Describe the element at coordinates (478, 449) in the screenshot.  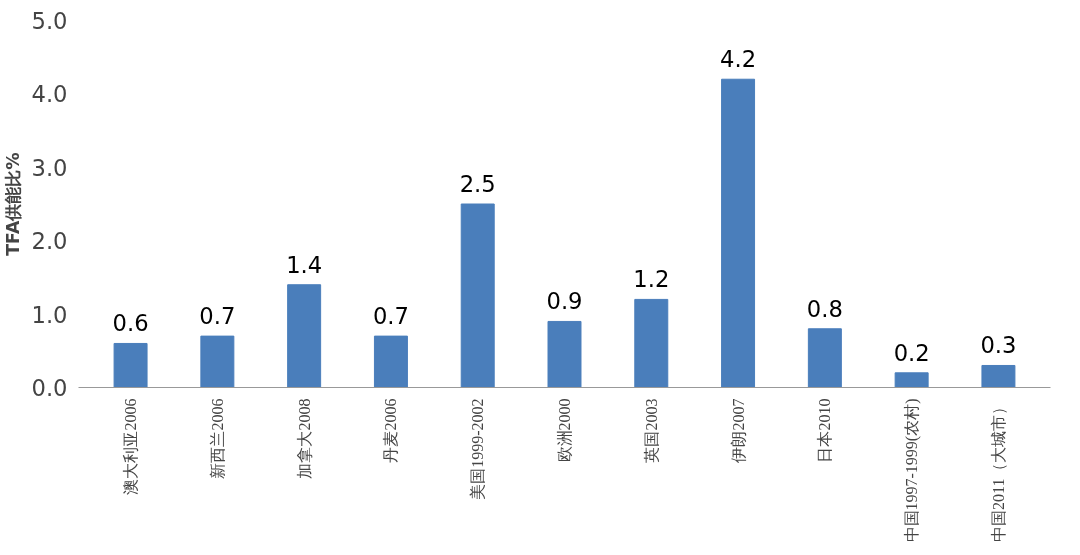
I see `x-tick-label: 美国1999-2002` at that location.